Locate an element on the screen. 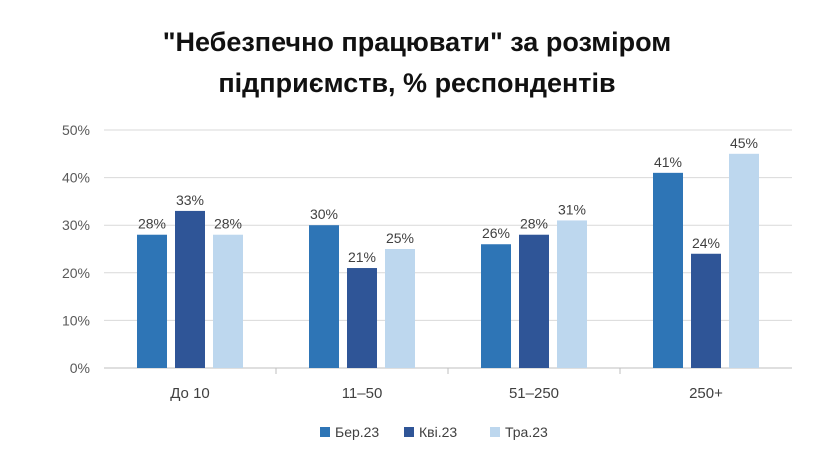 The image size is (834, 463). legend-label: Тра.23 is located at coordinates (526, 432).